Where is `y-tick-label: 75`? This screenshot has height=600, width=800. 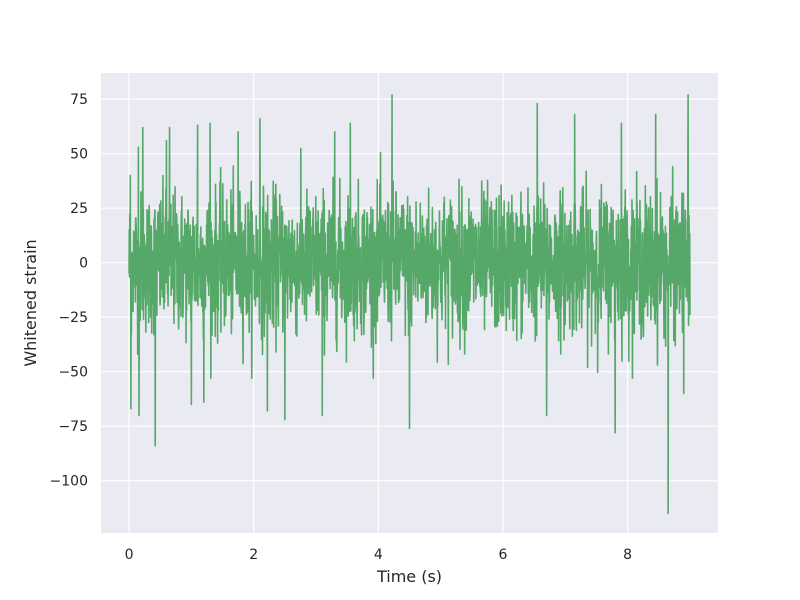 y-tick-label: 75 is located at coordinates (79, 100).